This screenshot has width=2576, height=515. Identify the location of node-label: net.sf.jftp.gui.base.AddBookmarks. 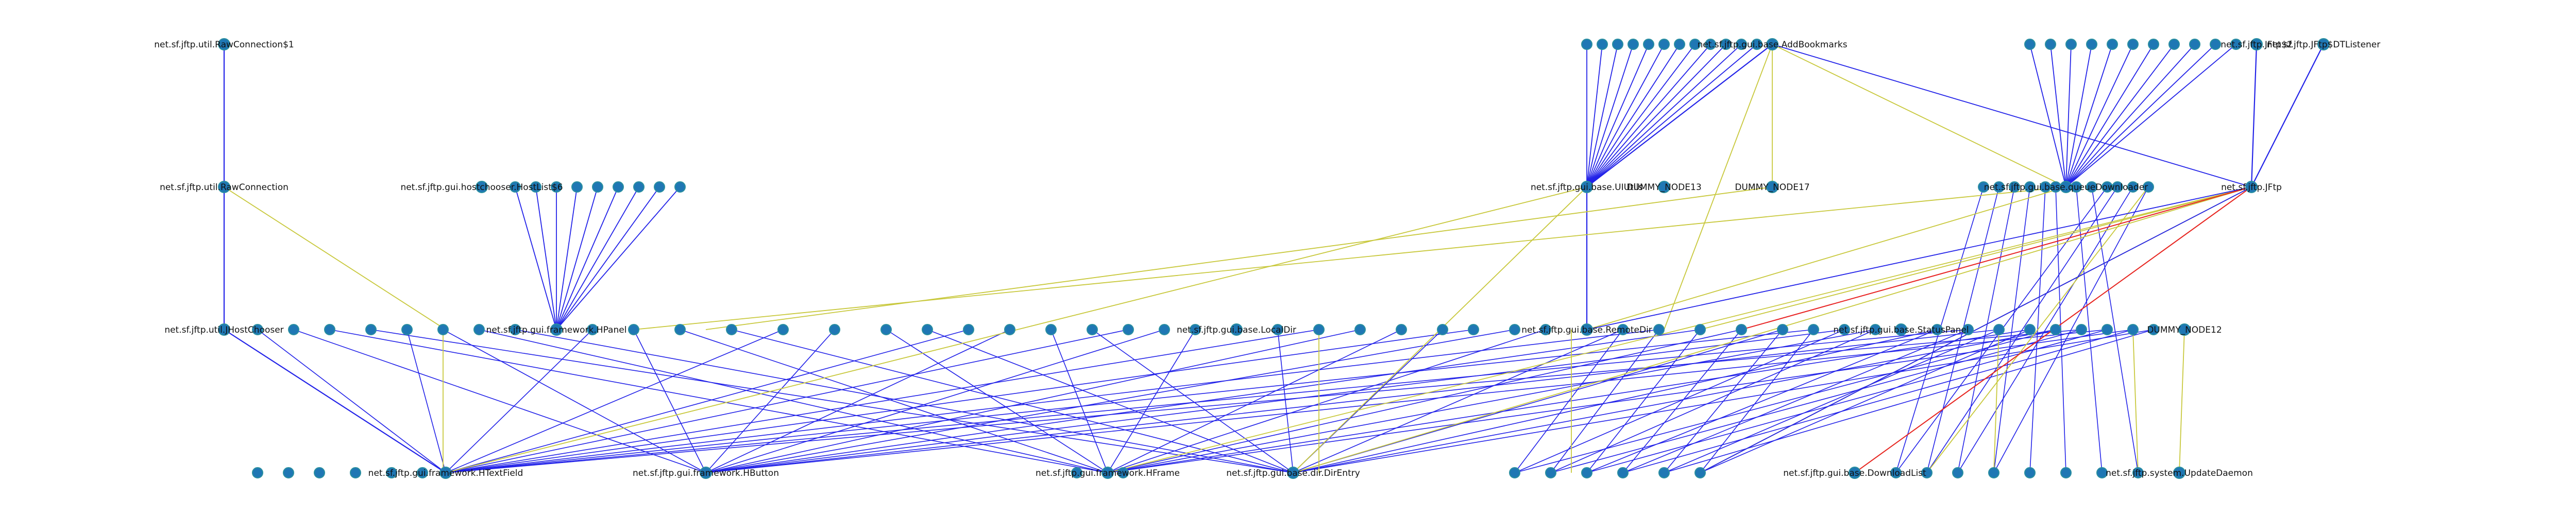
(1772, 45).